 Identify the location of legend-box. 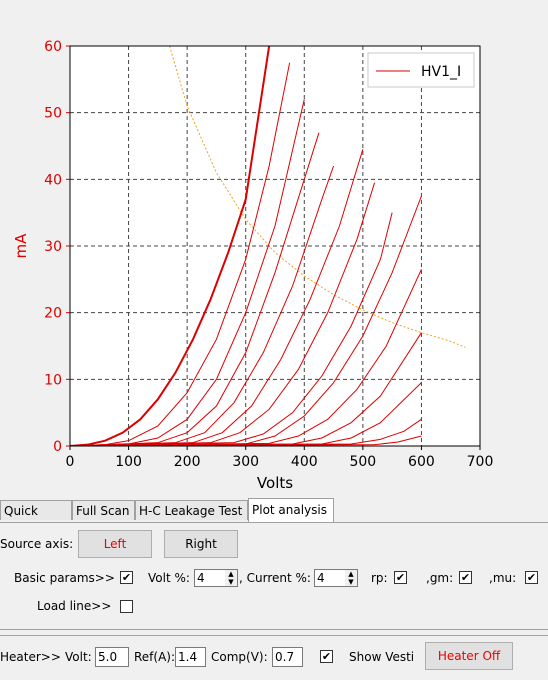
(421, 70).